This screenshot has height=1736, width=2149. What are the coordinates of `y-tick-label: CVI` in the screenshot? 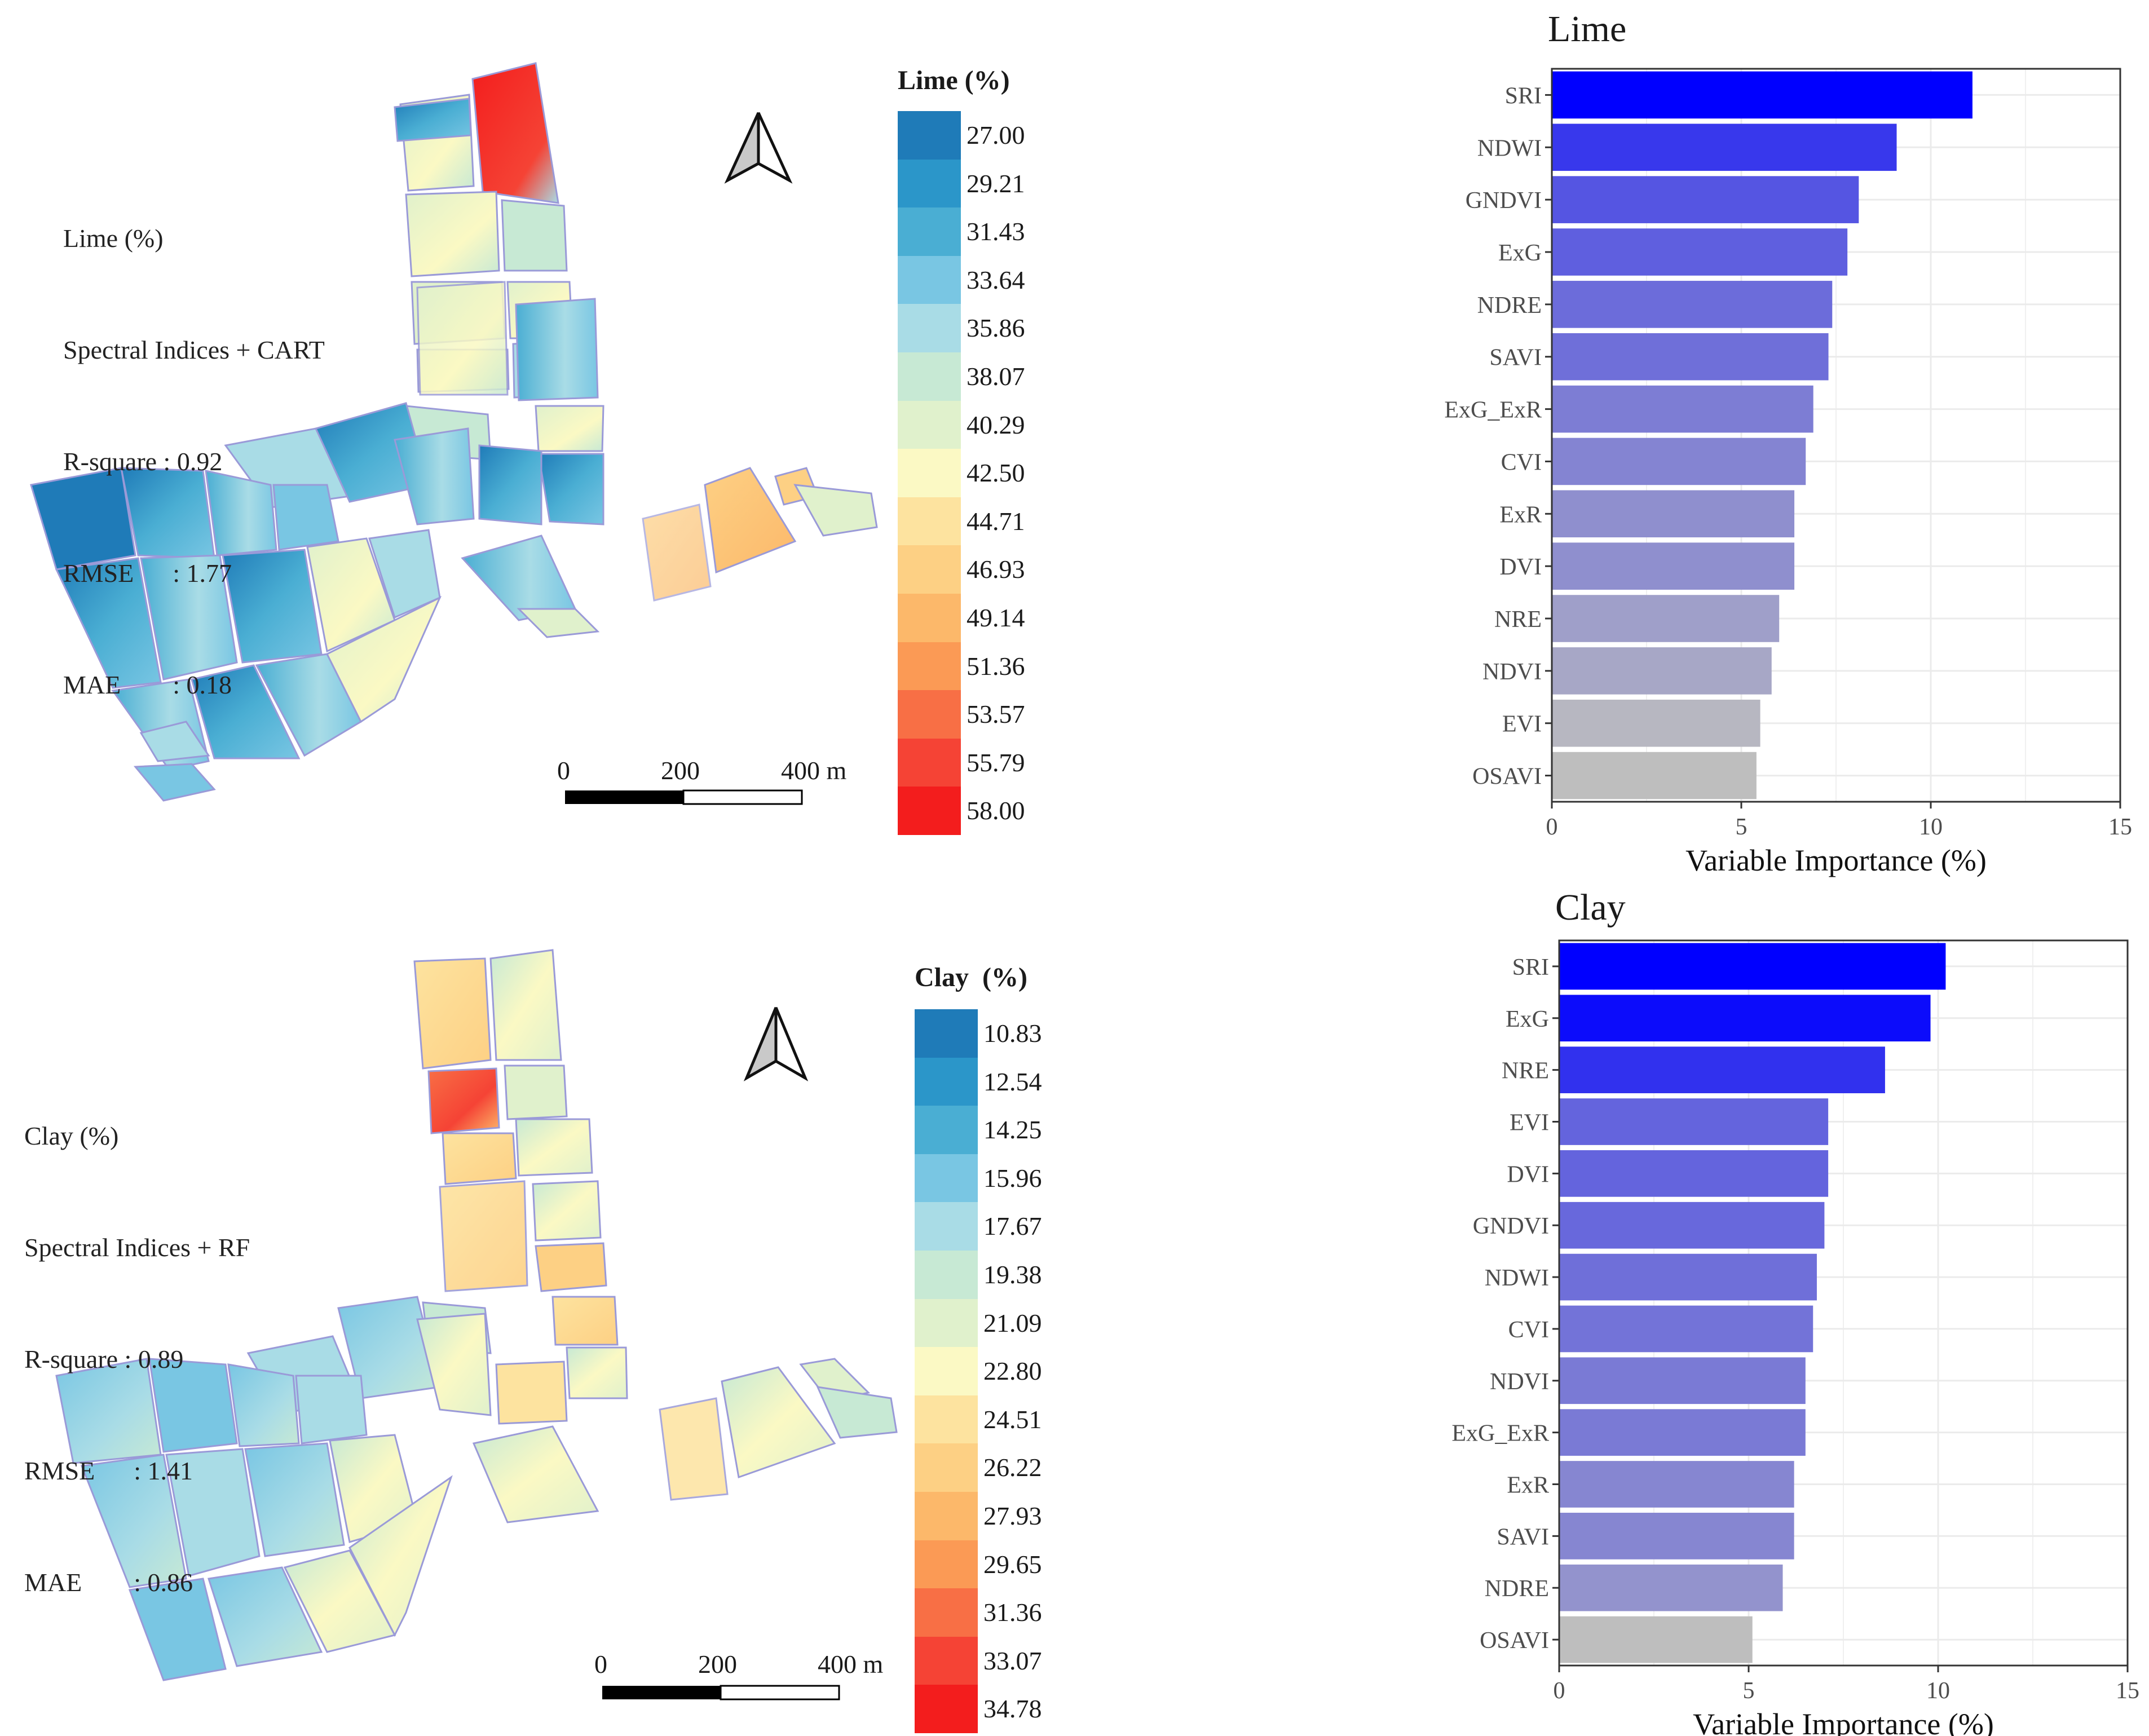 It's located at (1528, 1330).